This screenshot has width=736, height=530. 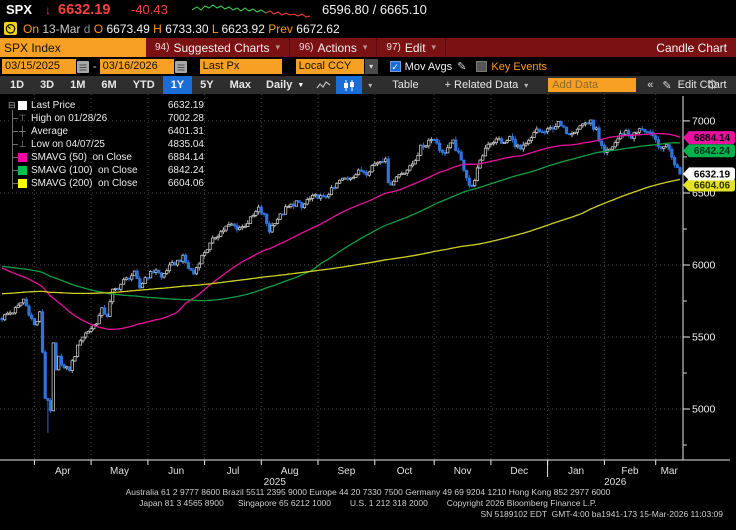 What do you see at coordinates (334, 47) in the screenshot?
I see `menu-actions: 96) Actions ▾` at bounding box center [334, 47].